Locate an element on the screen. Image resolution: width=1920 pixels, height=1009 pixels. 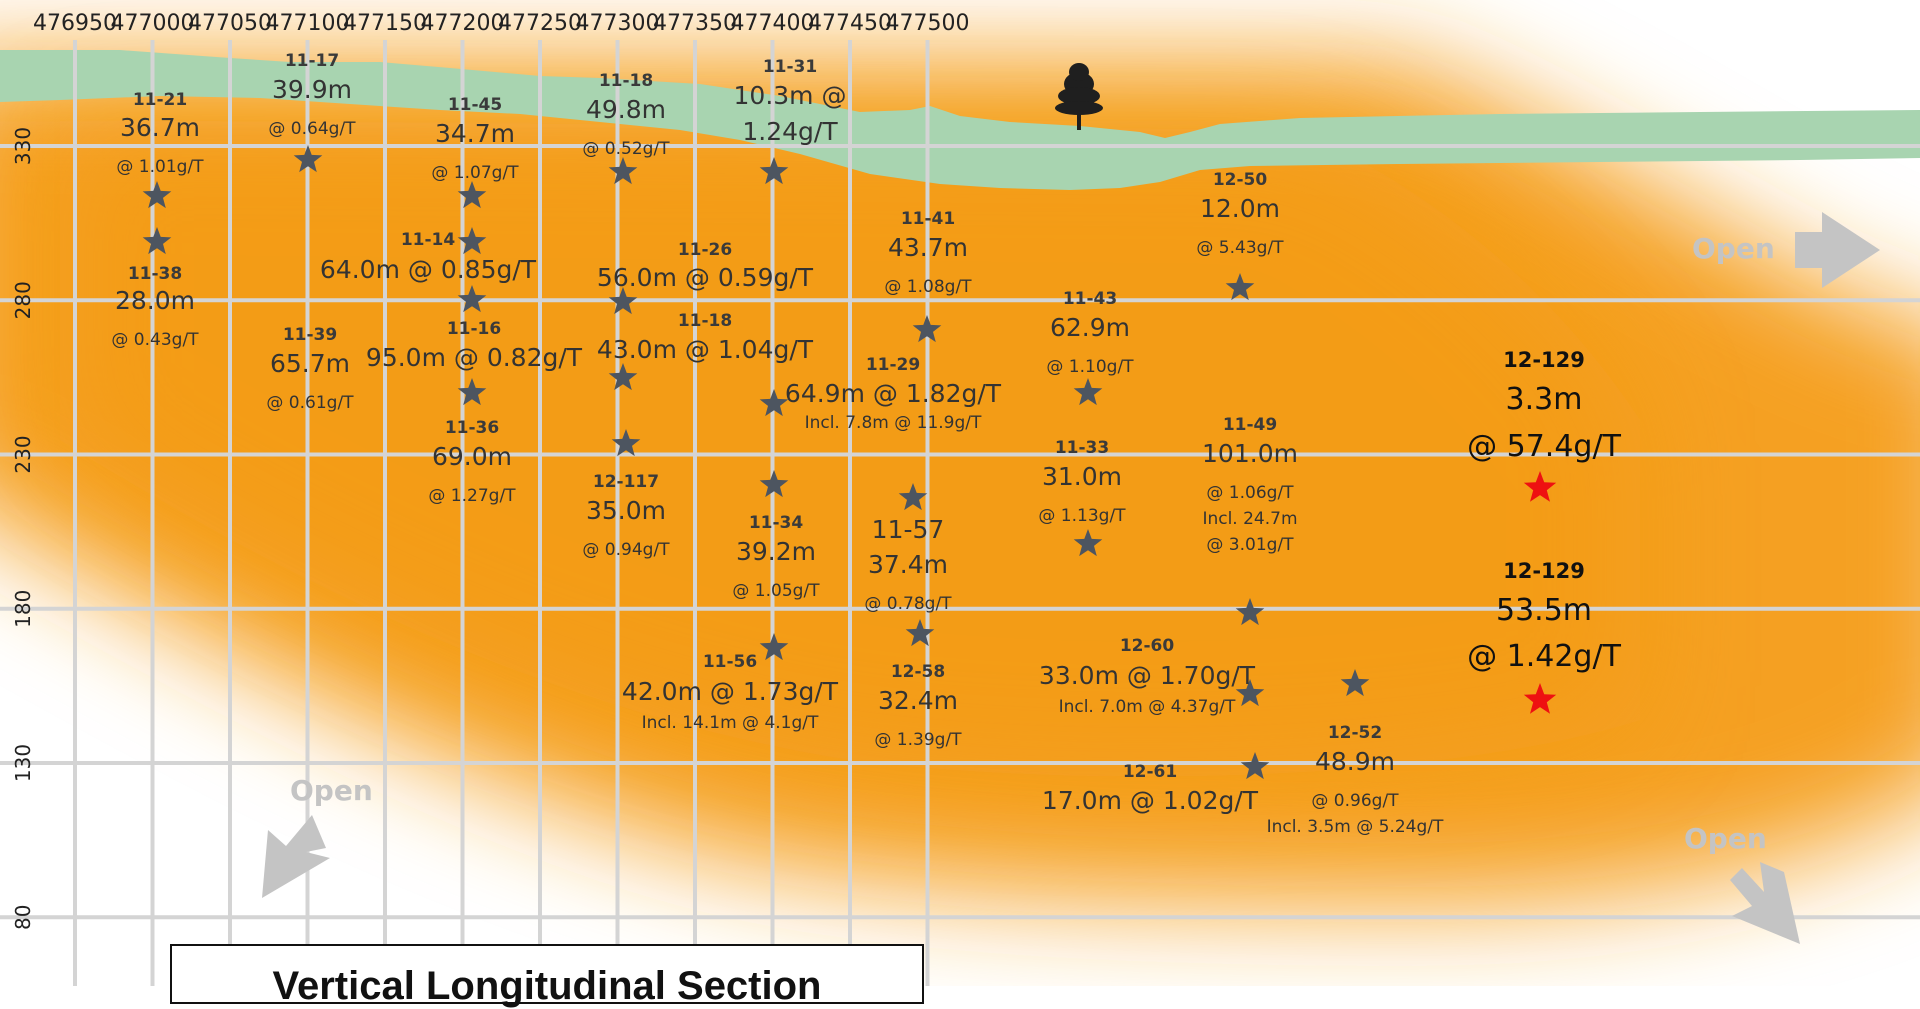
open-arrow-southwest: Open is located at coordinates (317, 836).